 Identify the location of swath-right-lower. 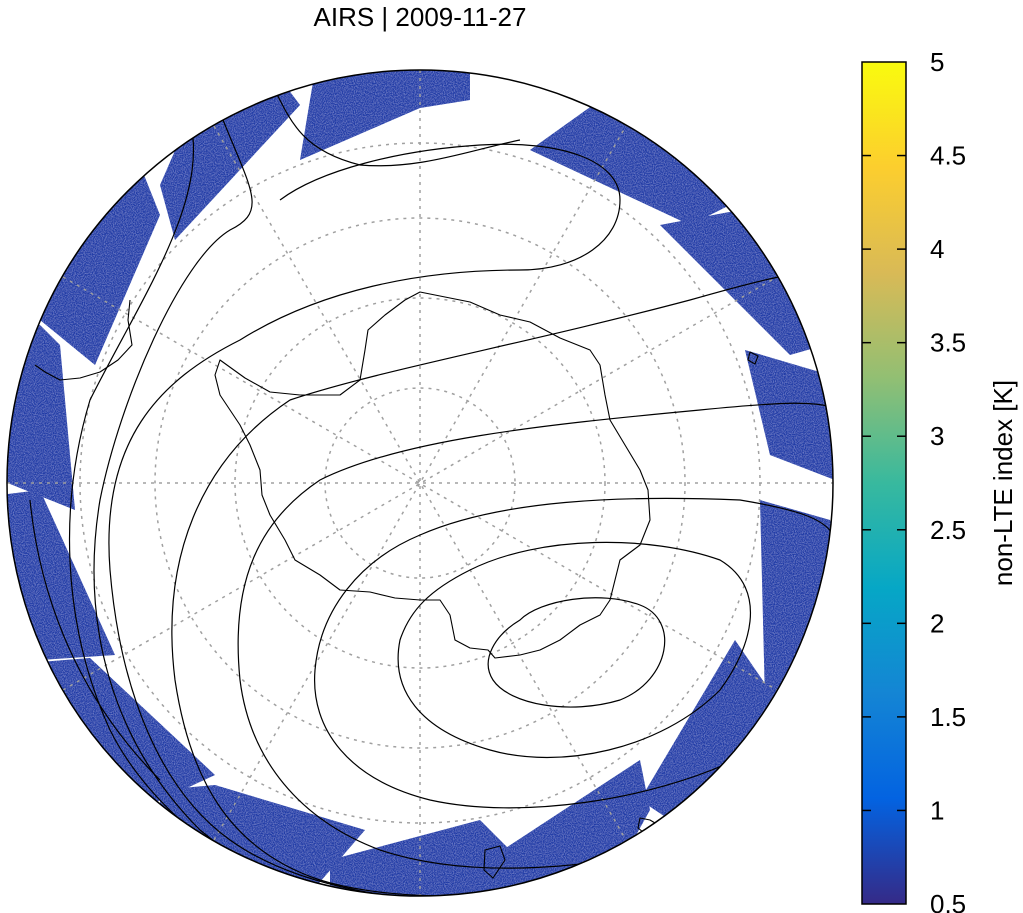
(796, 600).